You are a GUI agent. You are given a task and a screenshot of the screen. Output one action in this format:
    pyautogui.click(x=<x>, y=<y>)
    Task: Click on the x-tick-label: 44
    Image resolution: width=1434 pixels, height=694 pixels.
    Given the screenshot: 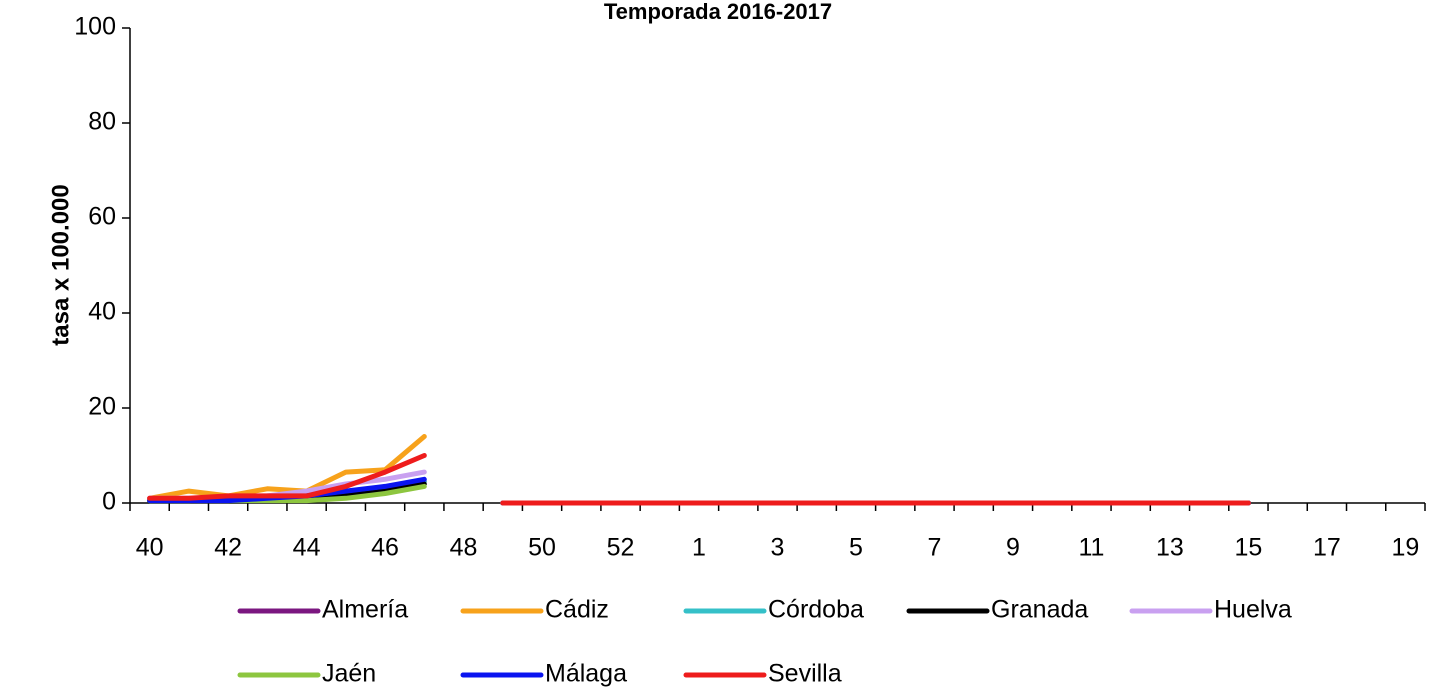 What is the action you would take?
    pyautogui.click(x=307, y=548)
    